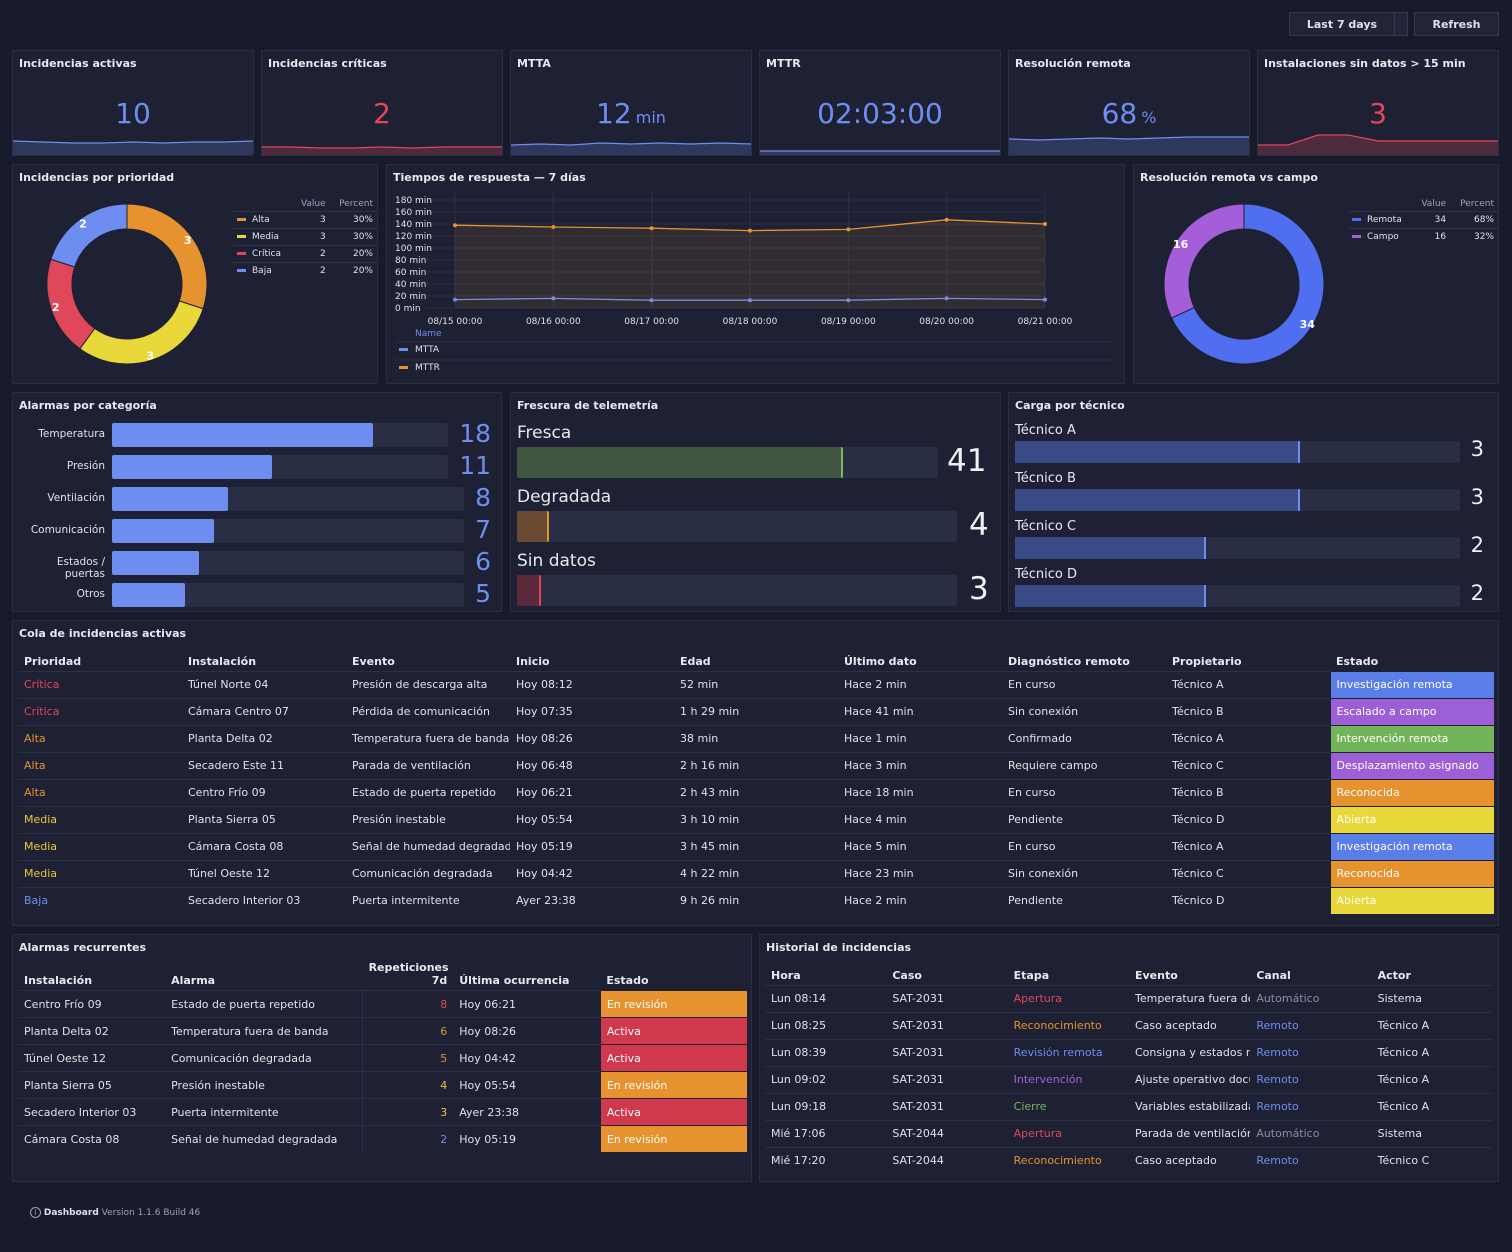 The width and height of the screenshot is (1512, 1252). I want to click on cell-inst: Centro Frío 09, so click(264, 792).